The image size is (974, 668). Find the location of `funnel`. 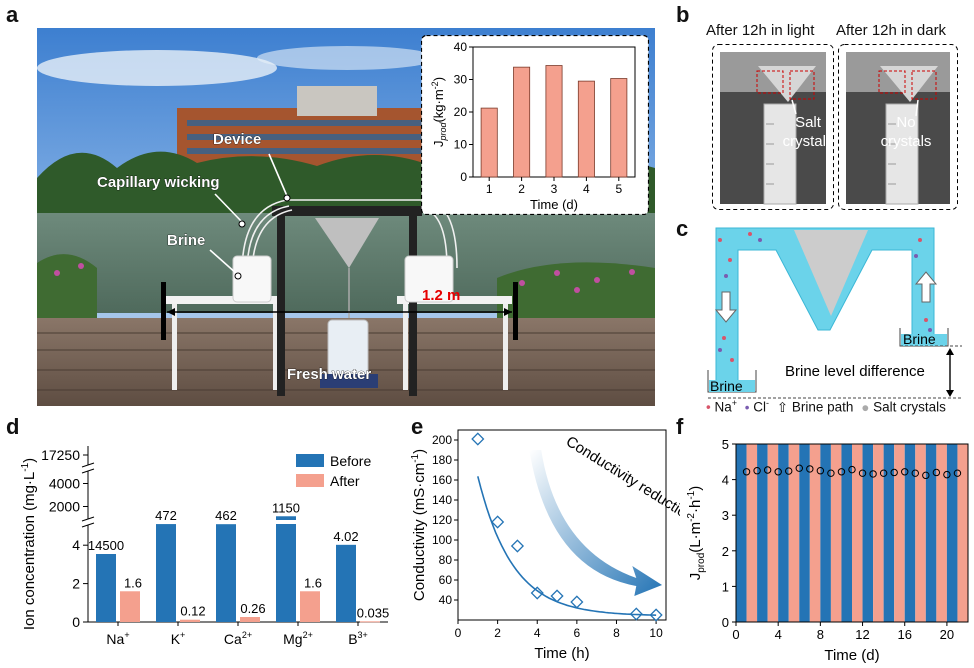

funnel is located at coordinates (347, 243).